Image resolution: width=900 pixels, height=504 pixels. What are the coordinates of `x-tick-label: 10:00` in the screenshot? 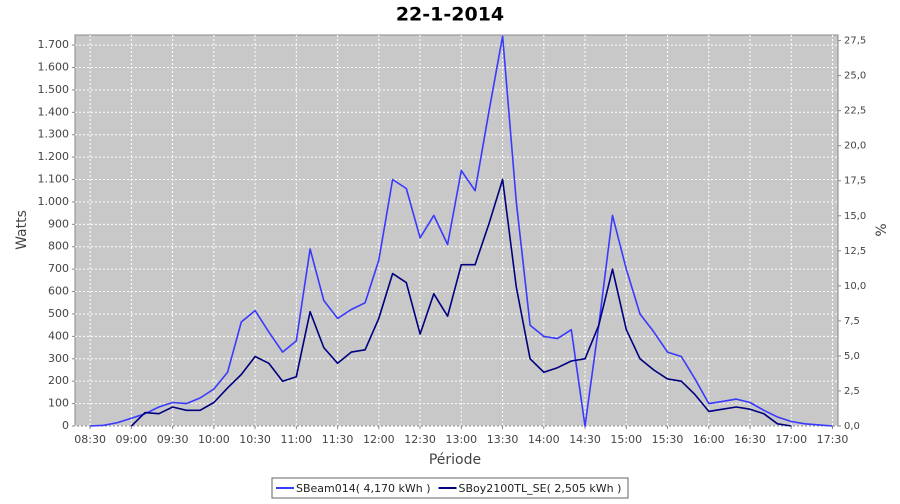 It's located at (214, 439).